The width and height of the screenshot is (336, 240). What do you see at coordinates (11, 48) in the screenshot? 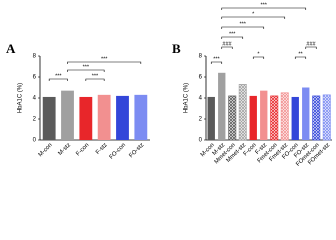
I see `panel-label: A` at bounding box center [11, 48].